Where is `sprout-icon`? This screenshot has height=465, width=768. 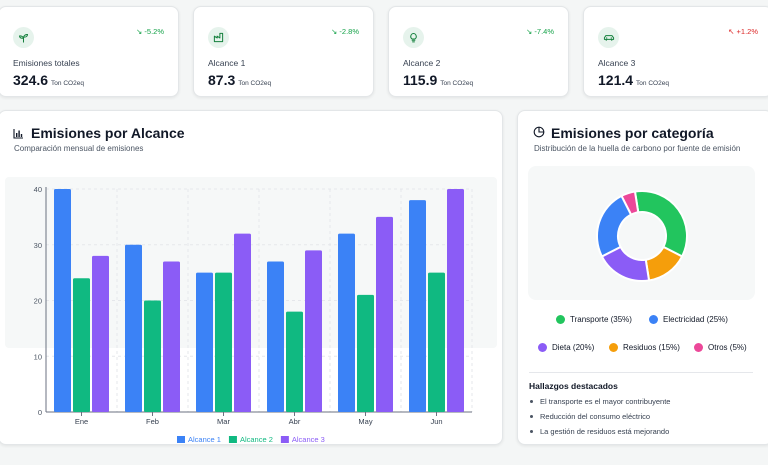
sprout-icon is located at coordinates (23, 37).